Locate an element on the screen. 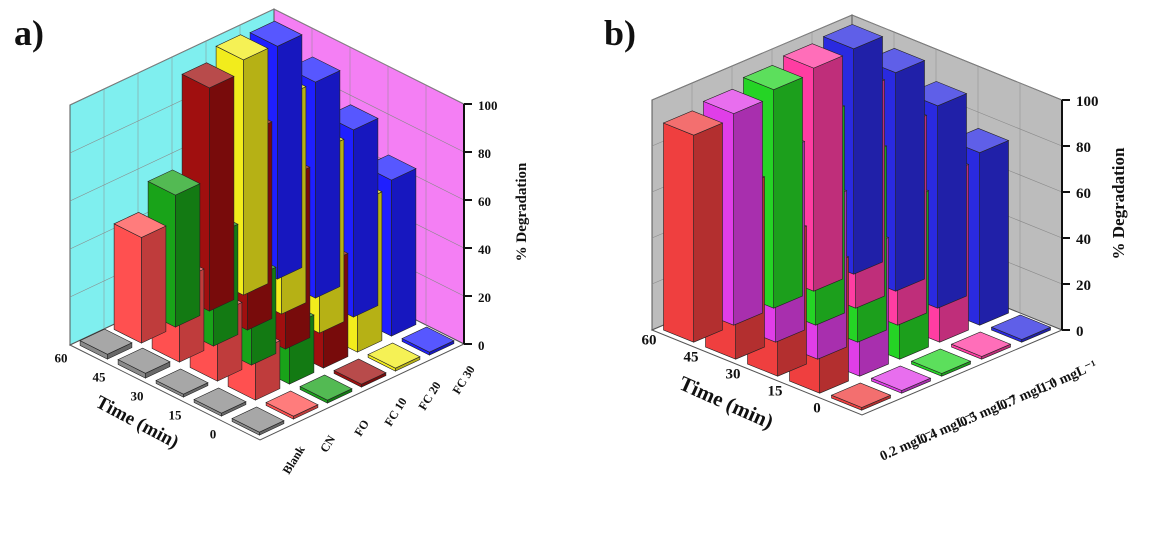  panel-label-a: a) is located at coordinates (29, 33).